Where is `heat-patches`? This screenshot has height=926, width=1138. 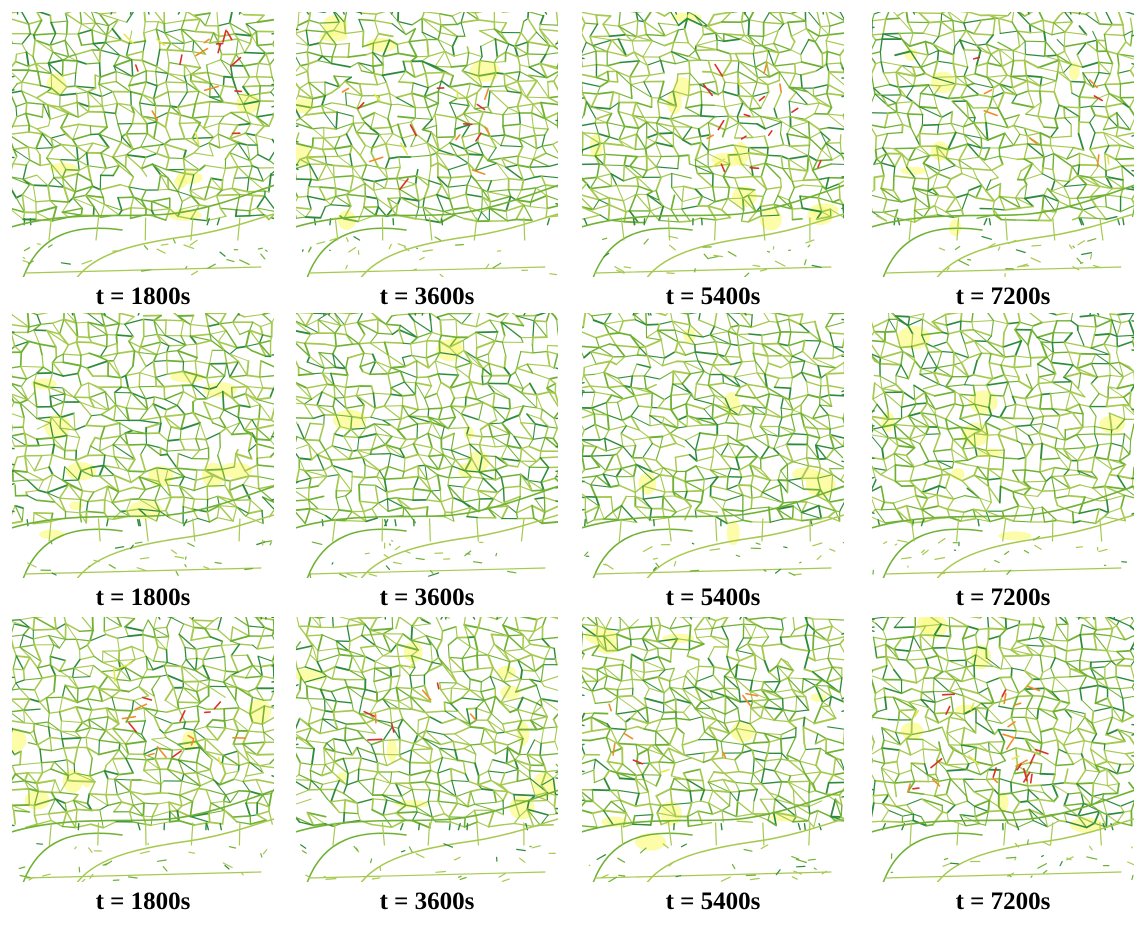
heat-patches is located at coordinates (426, 730).